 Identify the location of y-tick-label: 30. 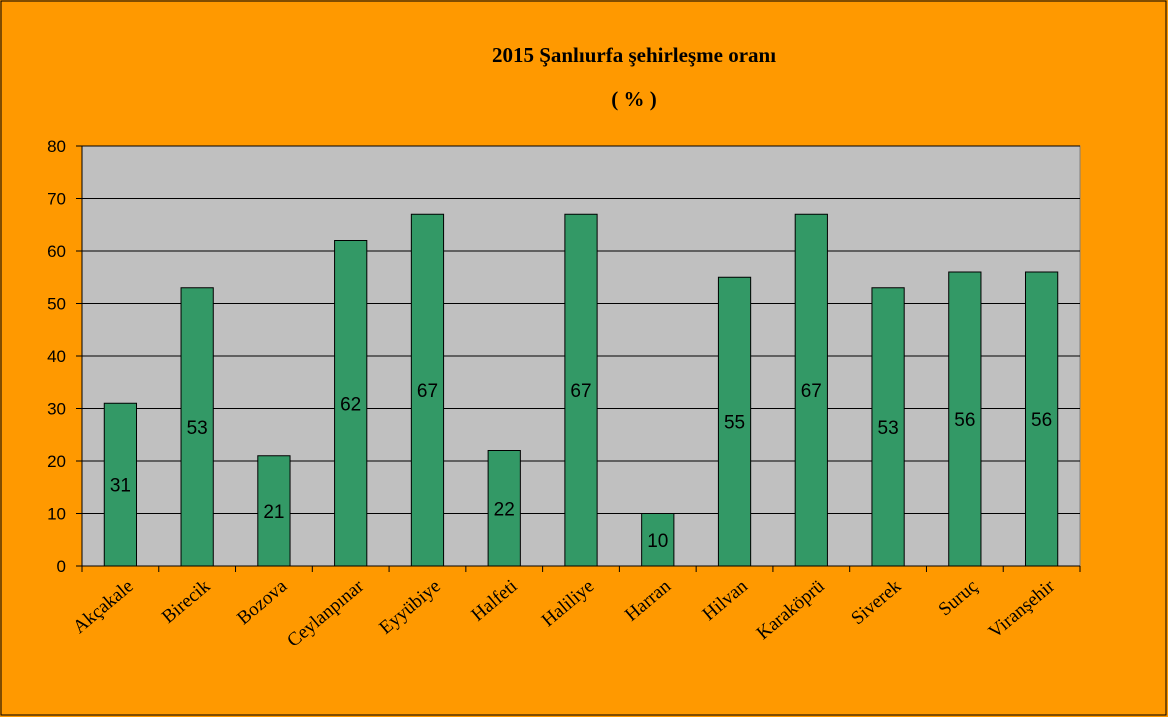
(56, 409).